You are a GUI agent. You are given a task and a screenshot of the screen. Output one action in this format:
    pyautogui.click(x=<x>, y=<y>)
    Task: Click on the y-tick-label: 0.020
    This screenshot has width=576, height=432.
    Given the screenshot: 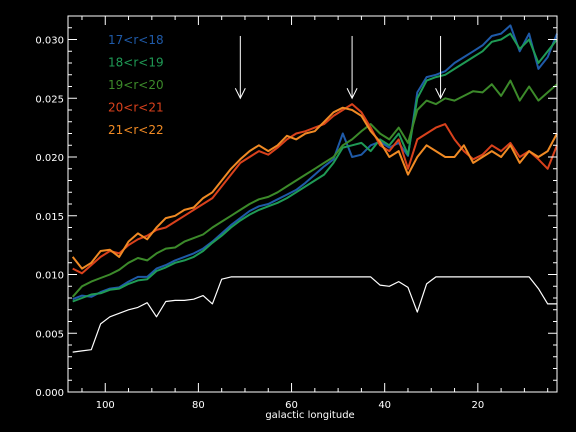 What is the action you would take?
    pyautogui.click(x=49, y=158)
    